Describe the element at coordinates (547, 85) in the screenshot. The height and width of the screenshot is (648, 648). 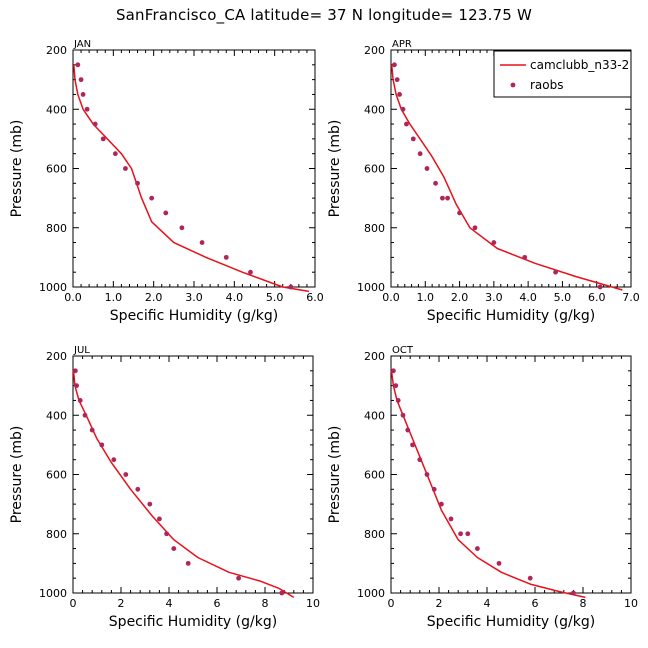
I see `legend-obs-label: raobs` at that location.